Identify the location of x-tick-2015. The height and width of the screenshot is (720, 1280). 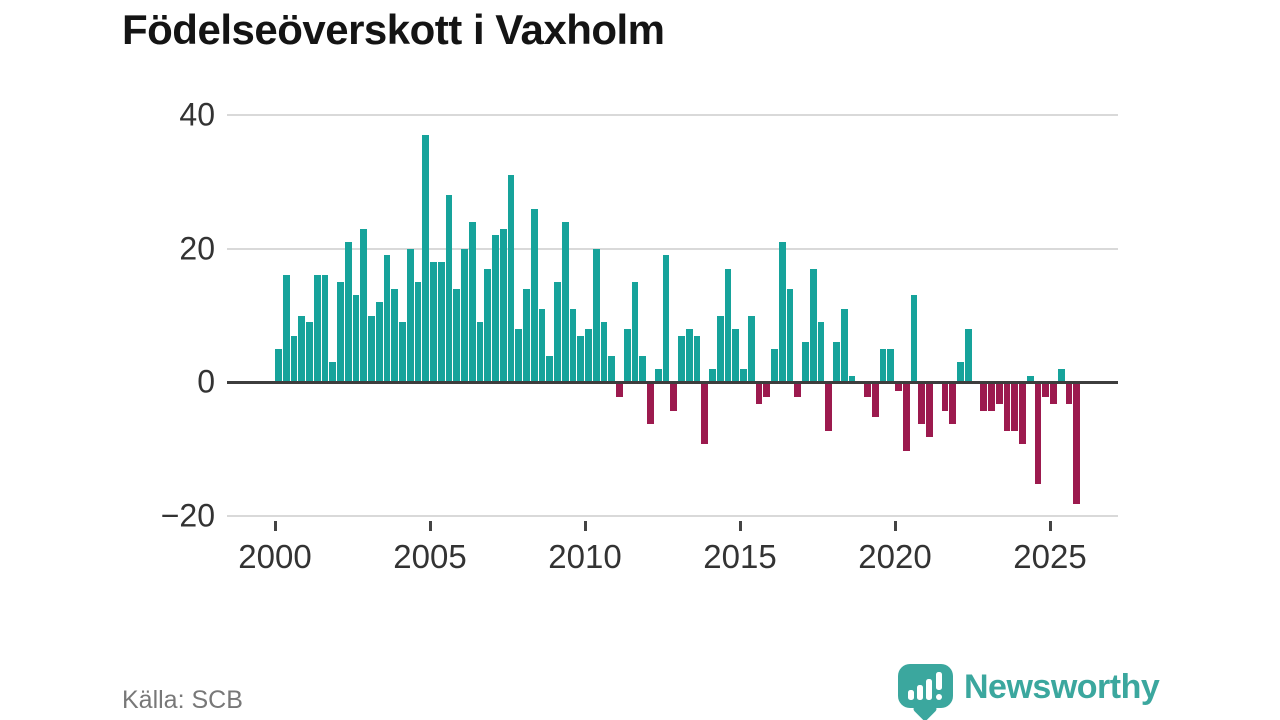
(740, 526).